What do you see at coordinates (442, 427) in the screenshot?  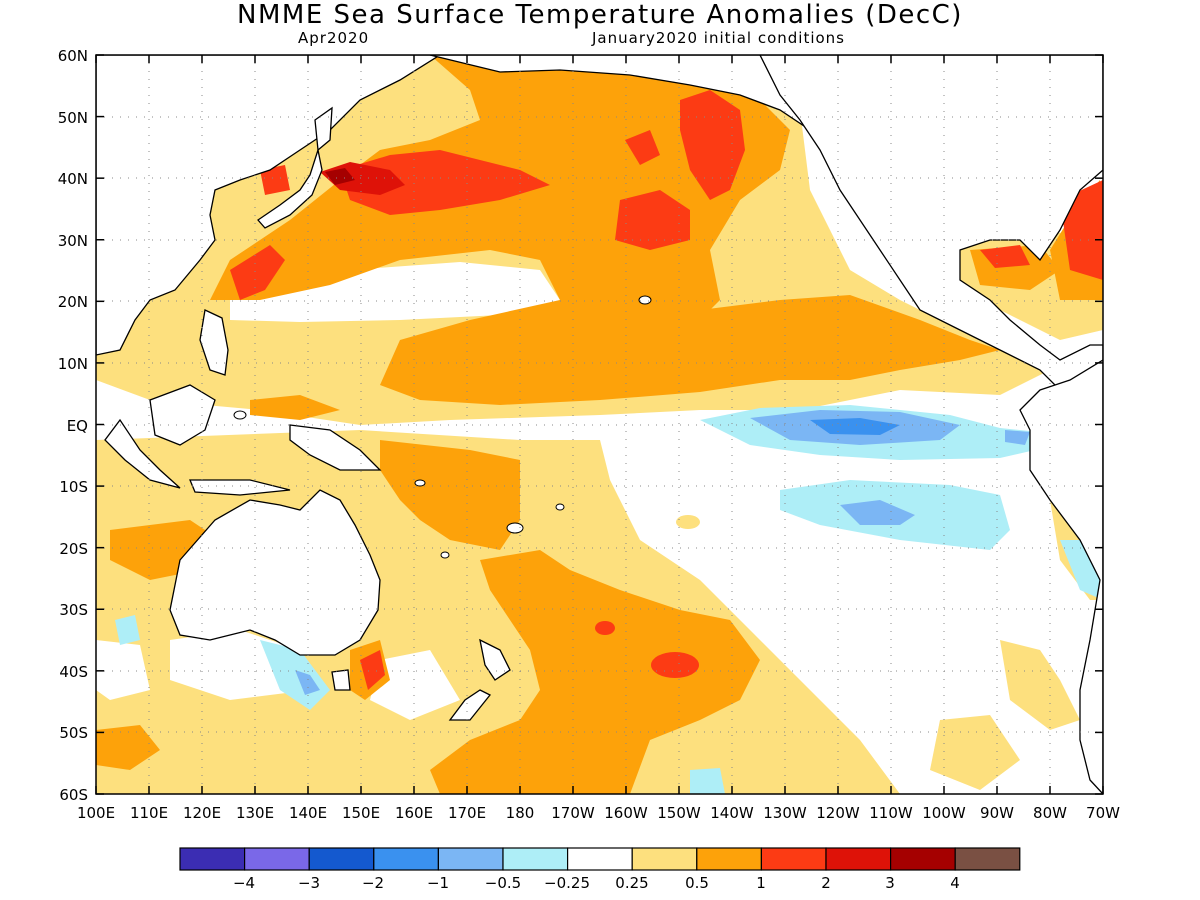 I see `islands` at bounding box center [442, 427].